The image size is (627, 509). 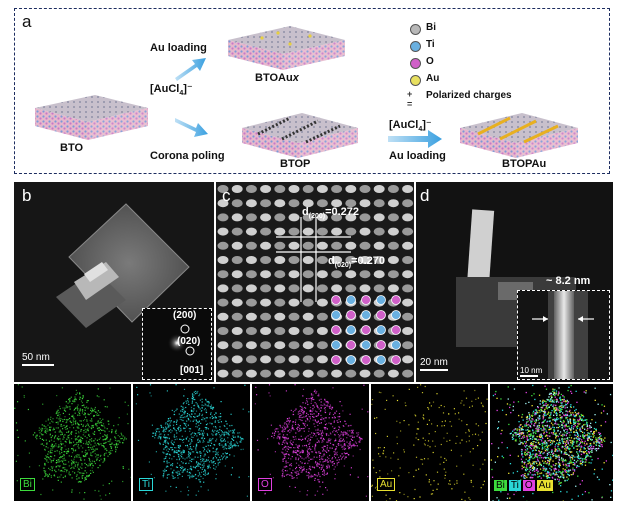 I want to click on panel-d-inset, so click(x=563, y=335).